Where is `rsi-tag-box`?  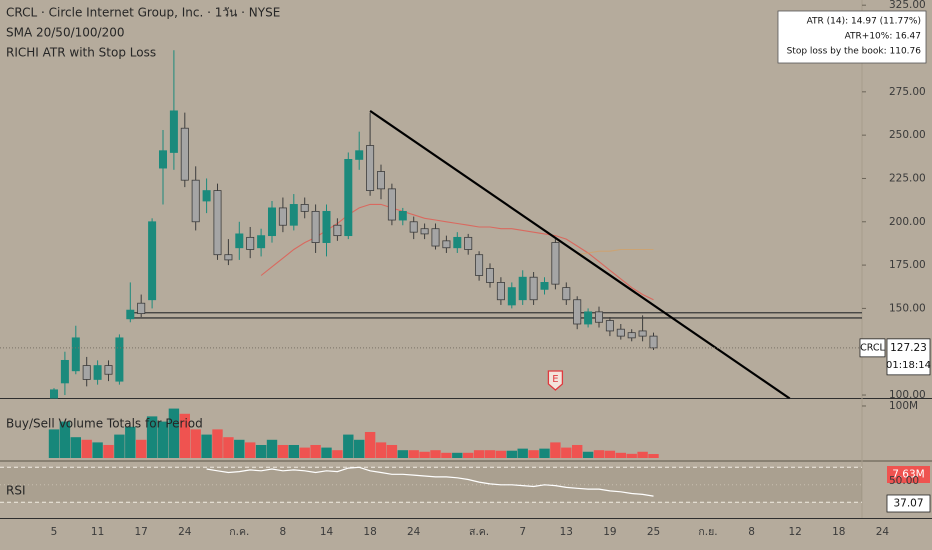 rsi-tag-box is located at coordinates (908, 503).